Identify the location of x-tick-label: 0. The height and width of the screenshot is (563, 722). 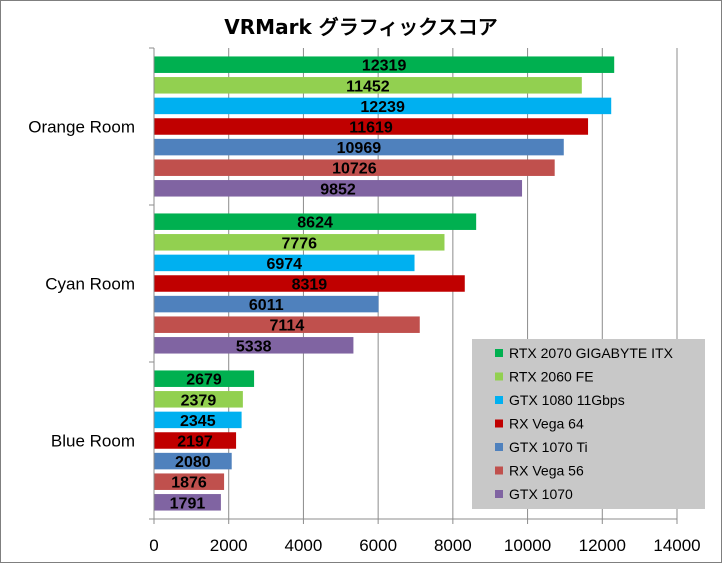
(153, 545).